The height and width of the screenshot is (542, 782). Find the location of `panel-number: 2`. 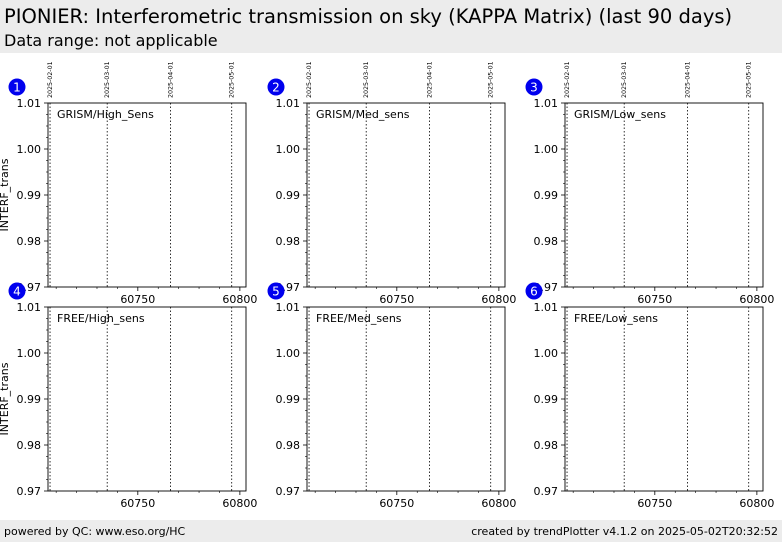

panel-number: 2 is located at coordinates (276, 88).